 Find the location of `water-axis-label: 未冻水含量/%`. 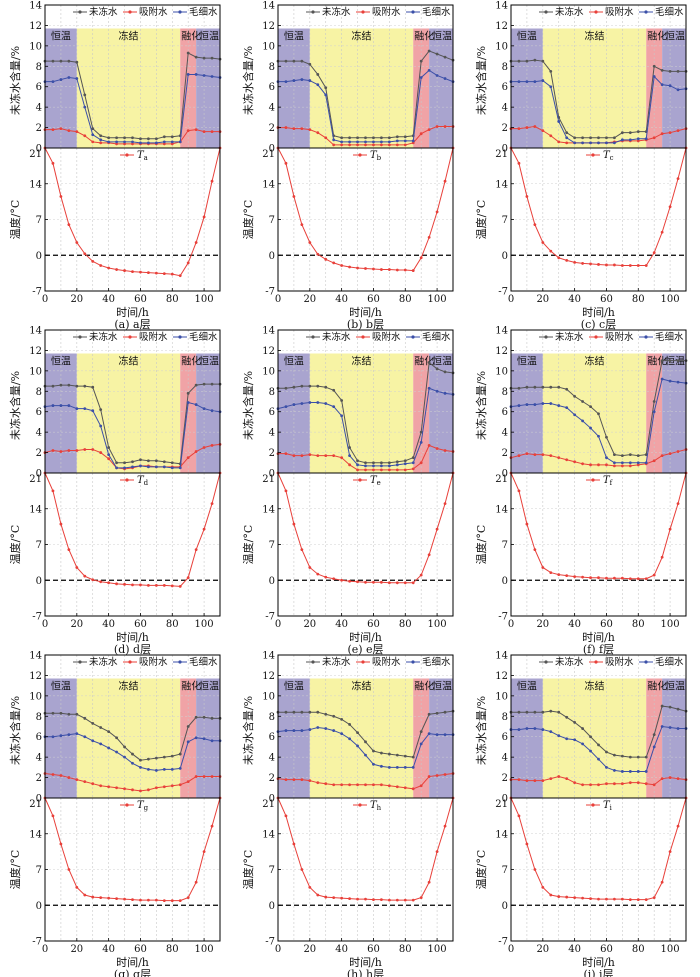

water-axis-label: 未冻水含量/% is located at coordinates (15, 405).